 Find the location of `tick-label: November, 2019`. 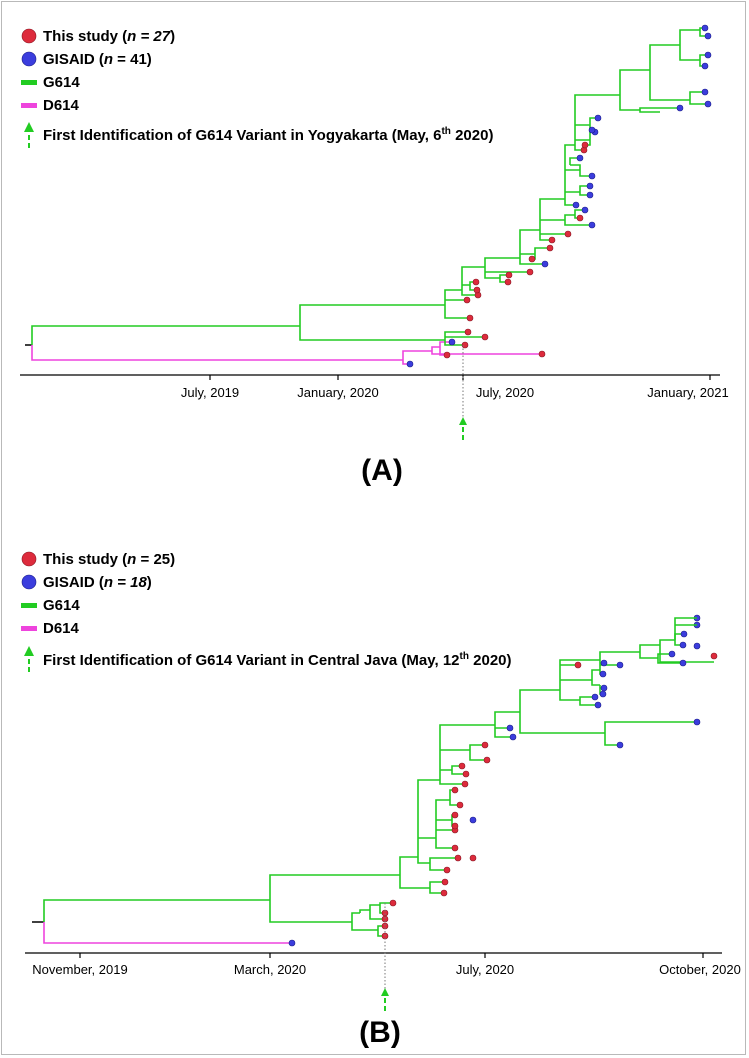

tick-label: November, 2019 is located at coordinates (79, 969).